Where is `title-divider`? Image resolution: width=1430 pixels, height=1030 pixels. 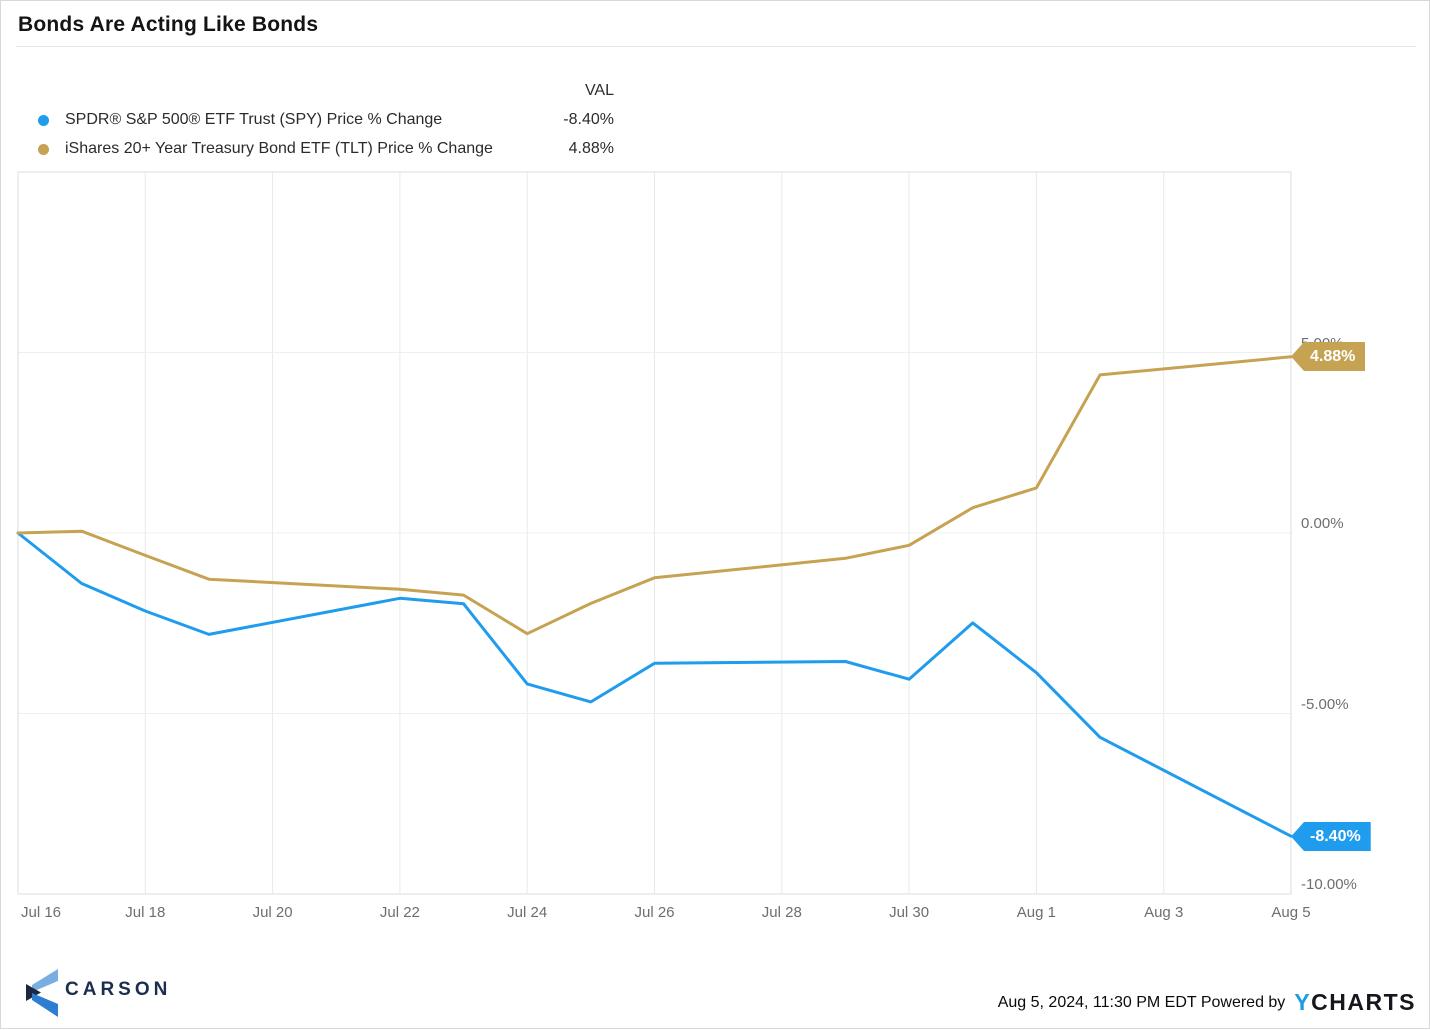
title-divider is located at coordinates (716, 46).